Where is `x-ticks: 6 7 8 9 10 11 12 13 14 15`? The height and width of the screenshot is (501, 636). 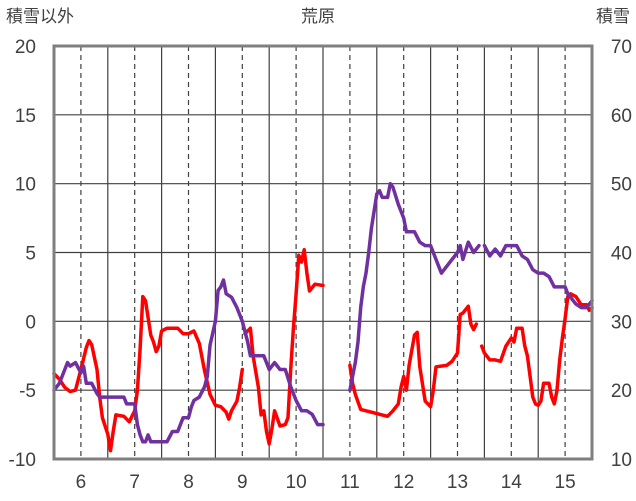
x-ticks: 6 7 8 9 10 11 12 13 14 15 is located at coordinates (326, 482).